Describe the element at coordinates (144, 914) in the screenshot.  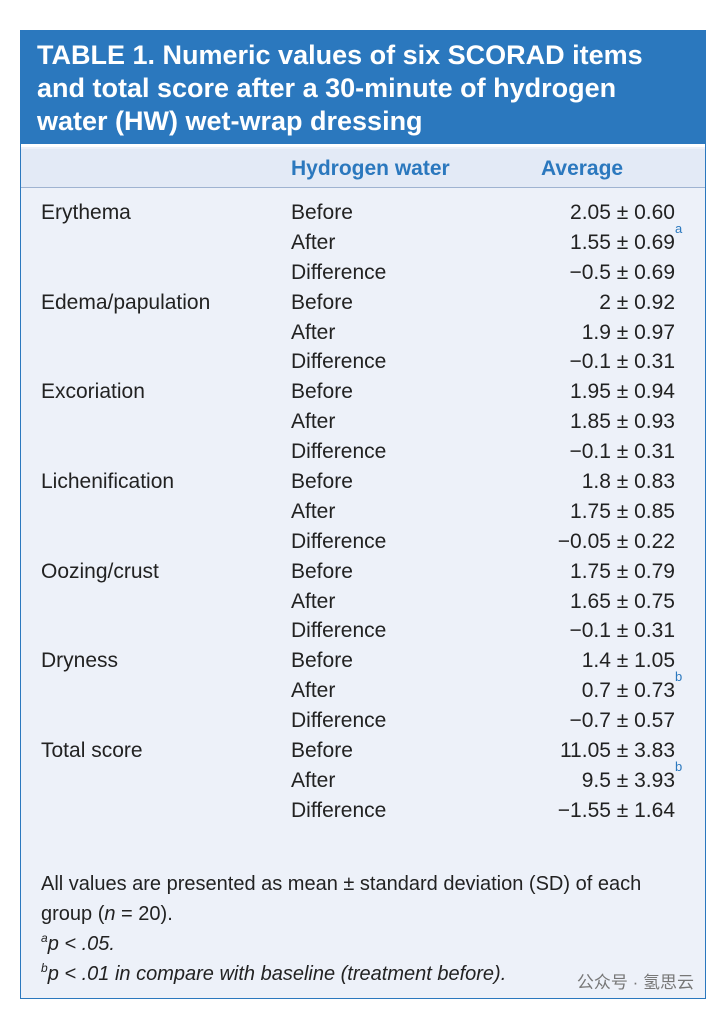
I see `note-text: = 20).` at that location.